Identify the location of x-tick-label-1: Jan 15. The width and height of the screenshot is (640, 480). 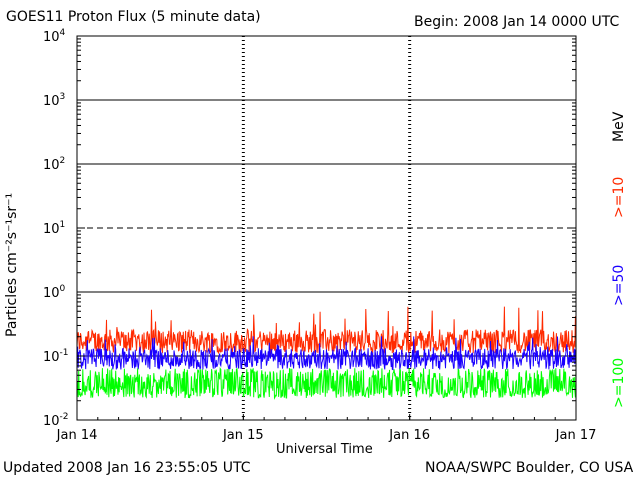
(243, 435).